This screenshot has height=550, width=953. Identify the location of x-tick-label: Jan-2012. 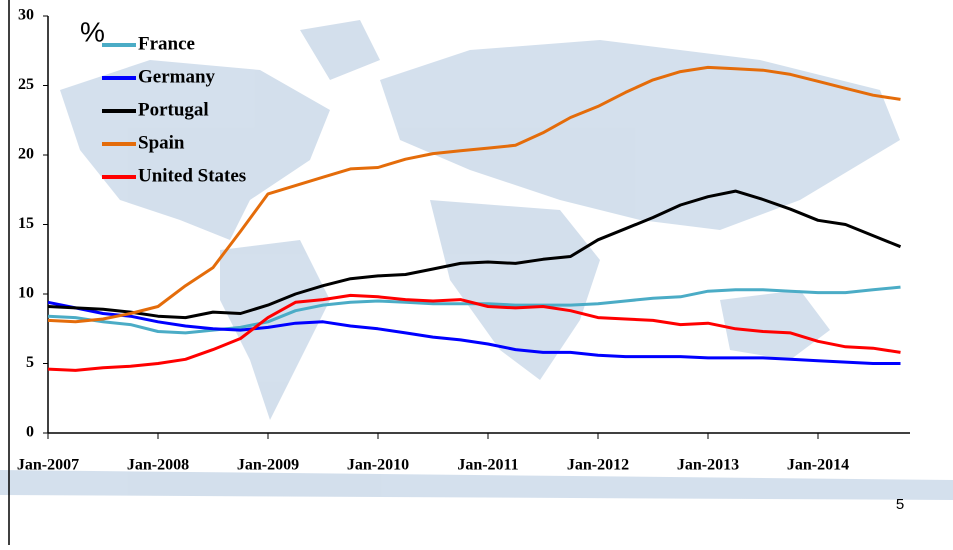
(598, 465).